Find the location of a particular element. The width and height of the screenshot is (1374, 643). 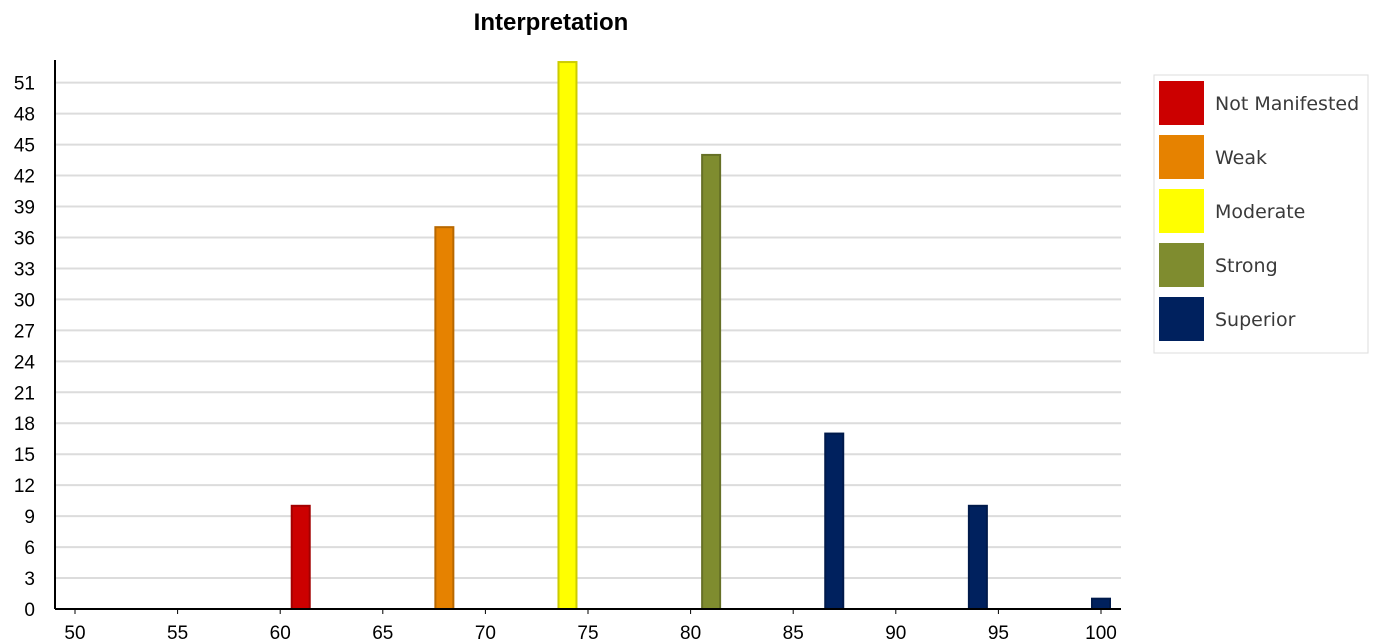

chart-title: Interpretation is located at coordinates (551, 22).